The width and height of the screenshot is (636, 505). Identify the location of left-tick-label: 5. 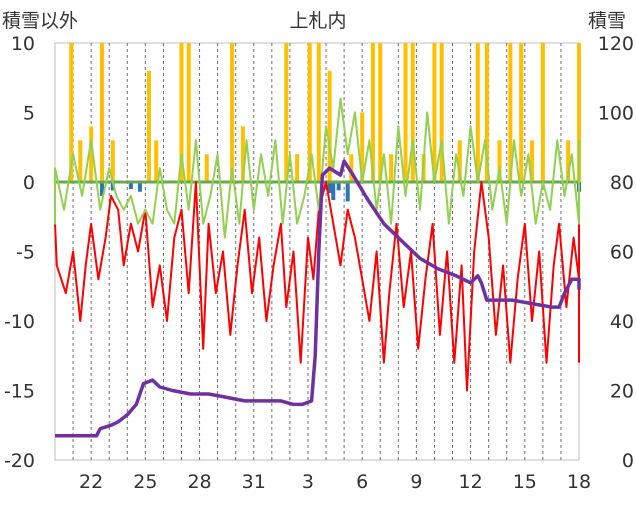
(29, 114).